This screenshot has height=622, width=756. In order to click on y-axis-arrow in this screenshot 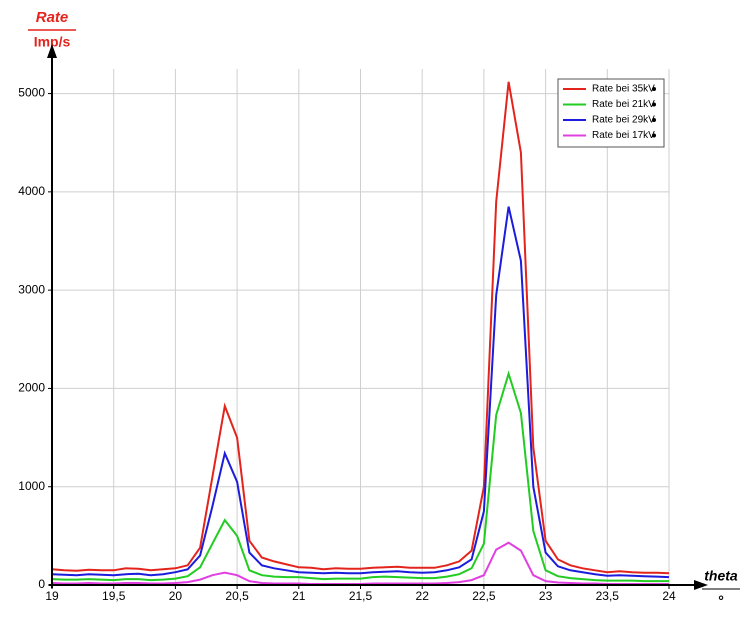, I will do `click(52, 51)`.